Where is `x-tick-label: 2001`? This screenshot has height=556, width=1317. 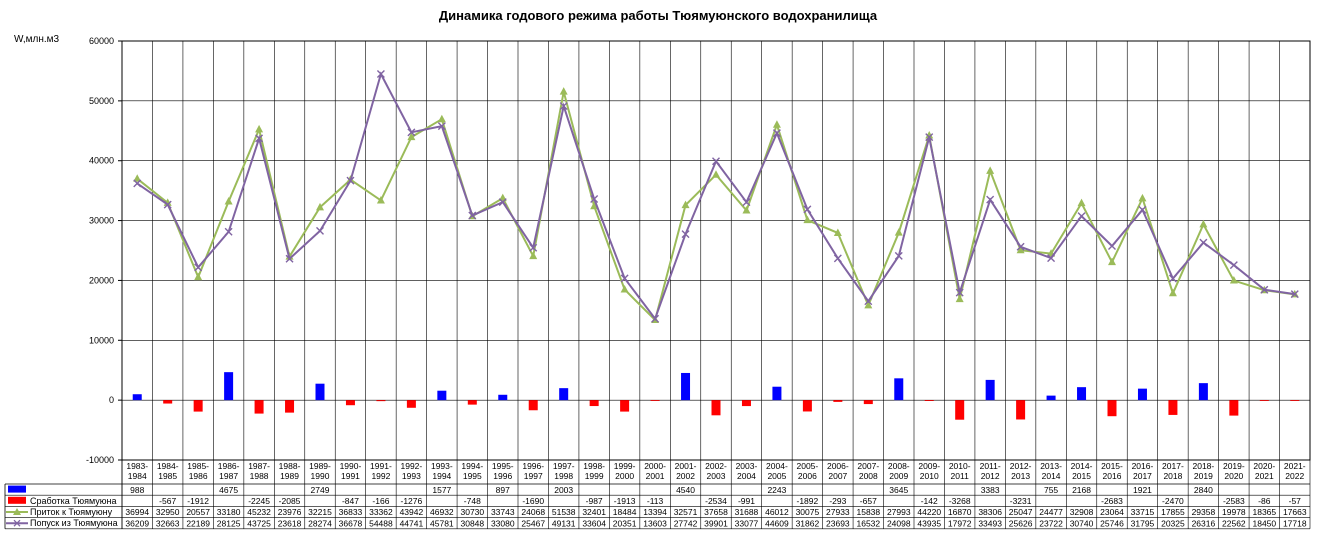 x-tick-label: 2001 is located at coordinates (655, 476).